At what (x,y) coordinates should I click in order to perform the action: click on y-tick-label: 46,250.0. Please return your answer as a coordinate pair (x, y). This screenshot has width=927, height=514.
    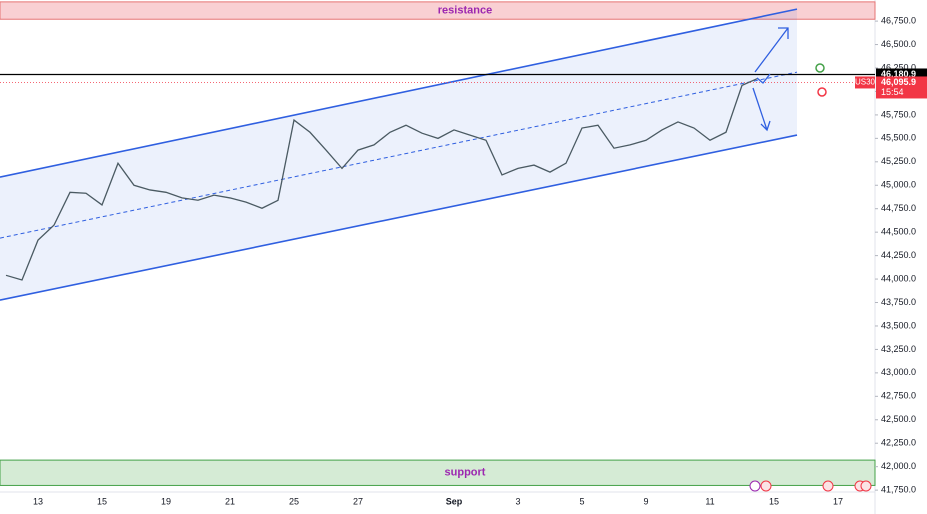
    Looking at the image, I should click on (898, 67).